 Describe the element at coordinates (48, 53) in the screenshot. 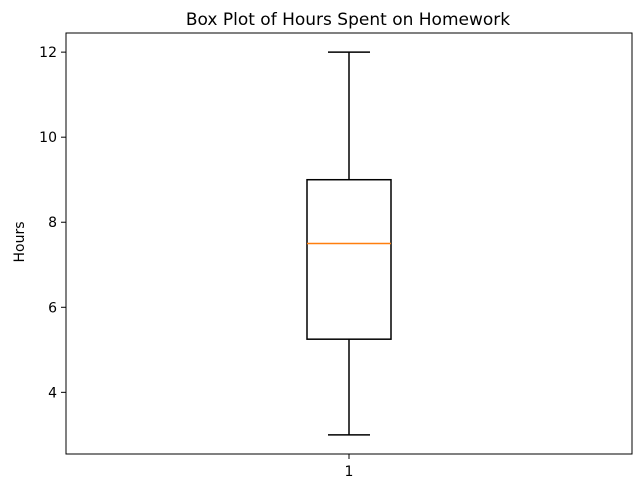

I see `y-tick-label: 12` at that location.